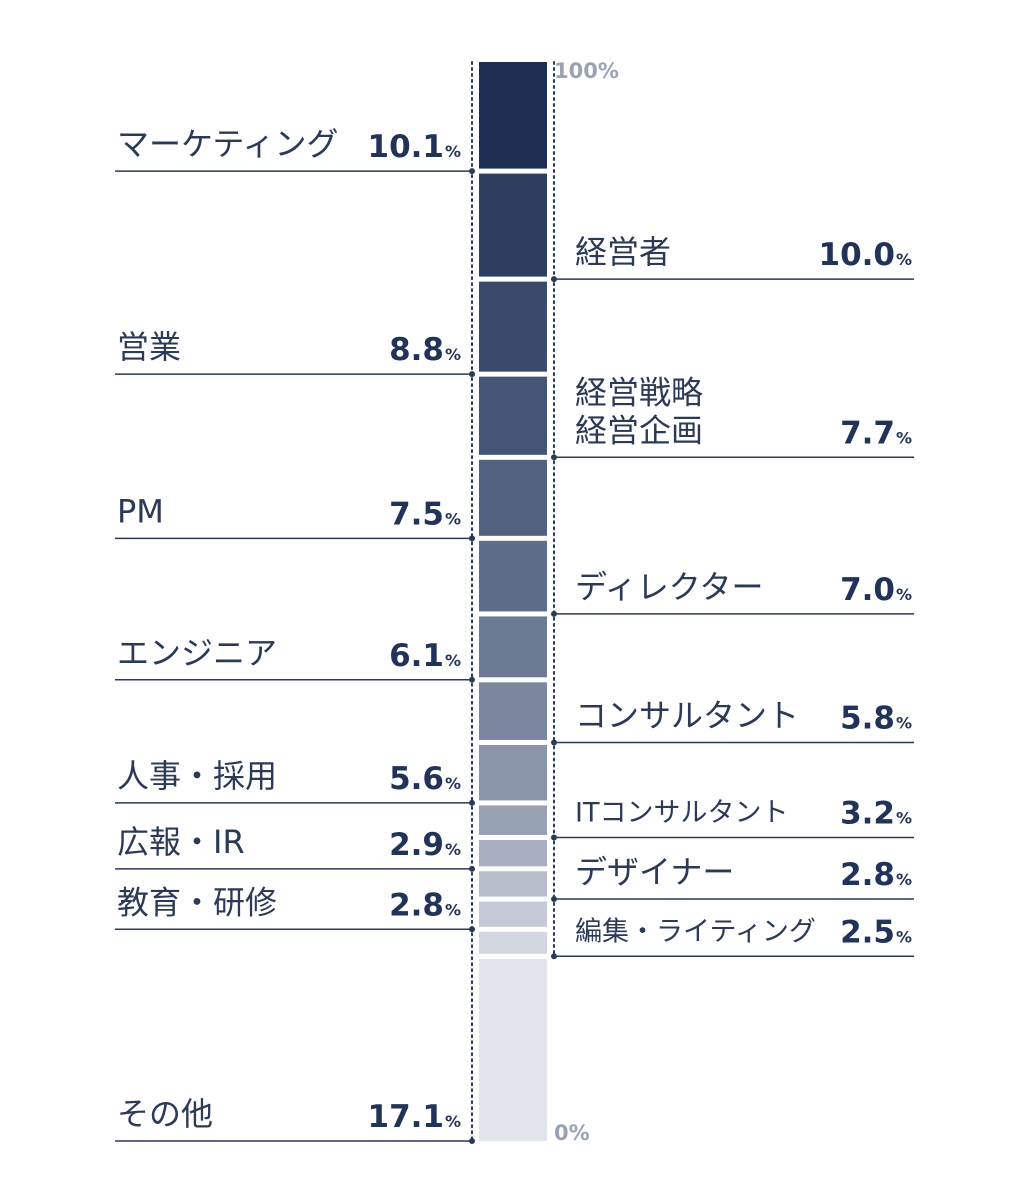  What do you see at coordinates (453, 1121) in the screenshot?
I see `value-unit-14: %` at bounding box center [453, 1121].